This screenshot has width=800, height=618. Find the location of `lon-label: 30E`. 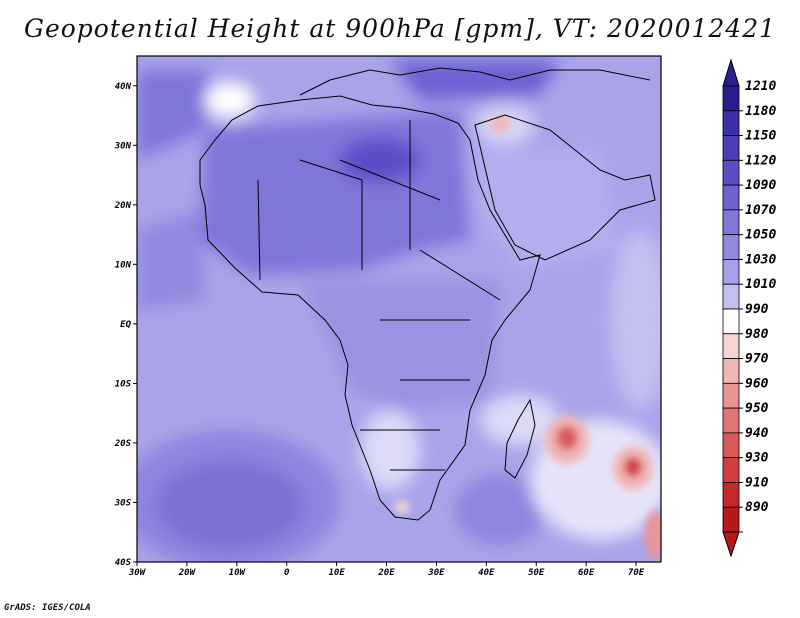

lon-label: 30E is located at coordinates (436, 573).